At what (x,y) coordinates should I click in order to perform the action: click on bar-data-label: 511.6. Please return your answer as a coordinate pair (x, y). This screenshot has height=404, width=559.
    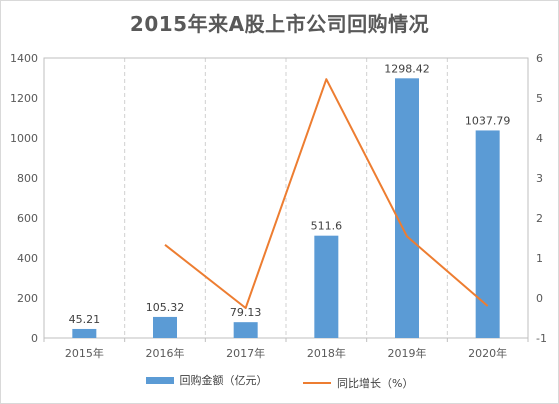
    Looking at the image, I should click on (327, 226).